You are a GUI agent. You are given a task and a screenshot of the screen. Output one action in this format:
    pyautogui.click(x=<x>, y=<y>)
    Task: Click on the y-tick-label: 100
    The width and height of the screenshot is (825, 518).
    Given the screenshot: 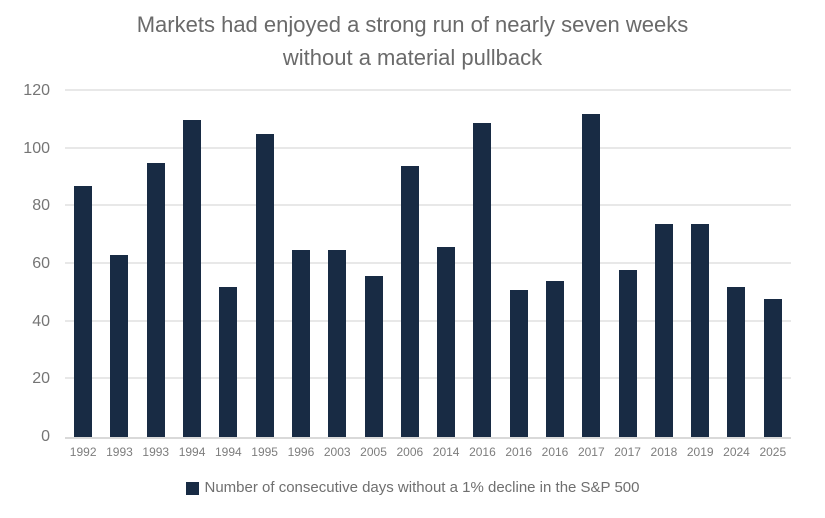 What is the action you would take?
    pyautogui.click(x=36, y=148)
    